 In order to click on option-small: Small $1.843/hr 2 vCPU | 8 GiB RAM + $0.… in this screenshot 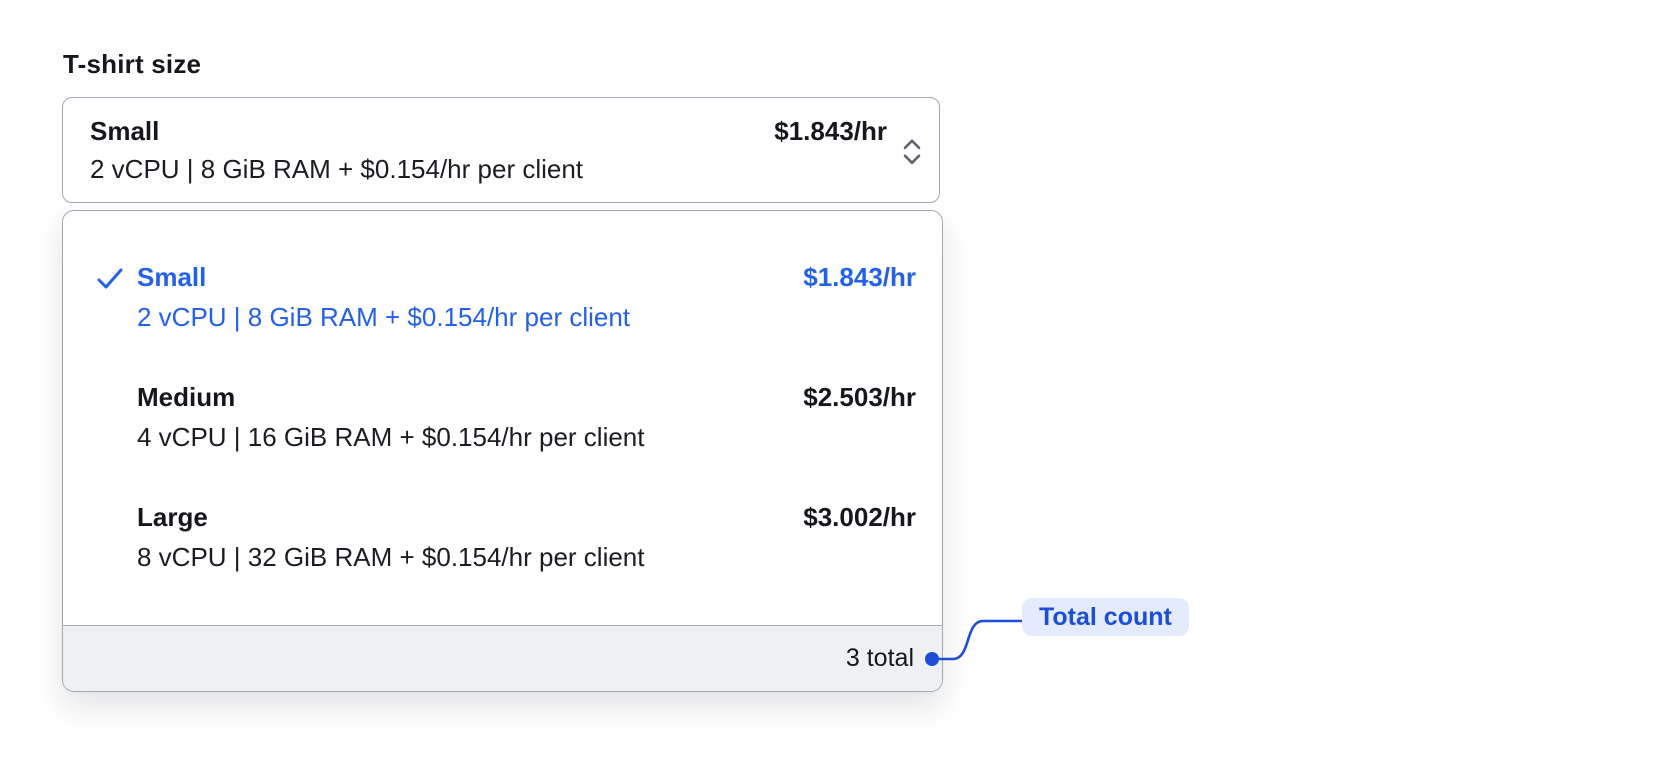, I will do `click(502, 297)`.